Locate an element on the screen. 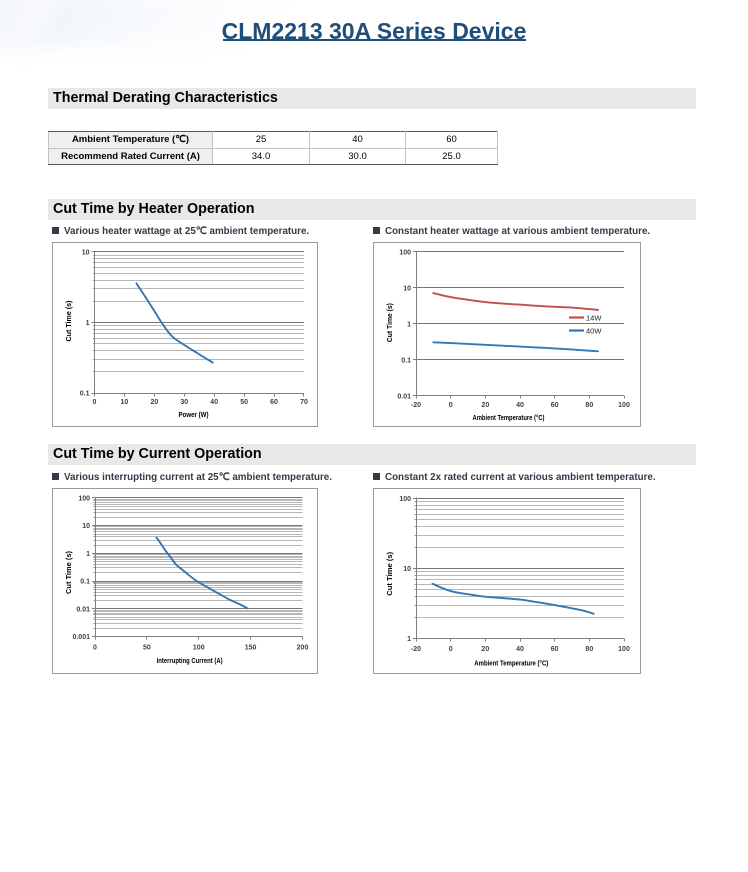  svg-text: 200 is located at coordinates (303, 648).